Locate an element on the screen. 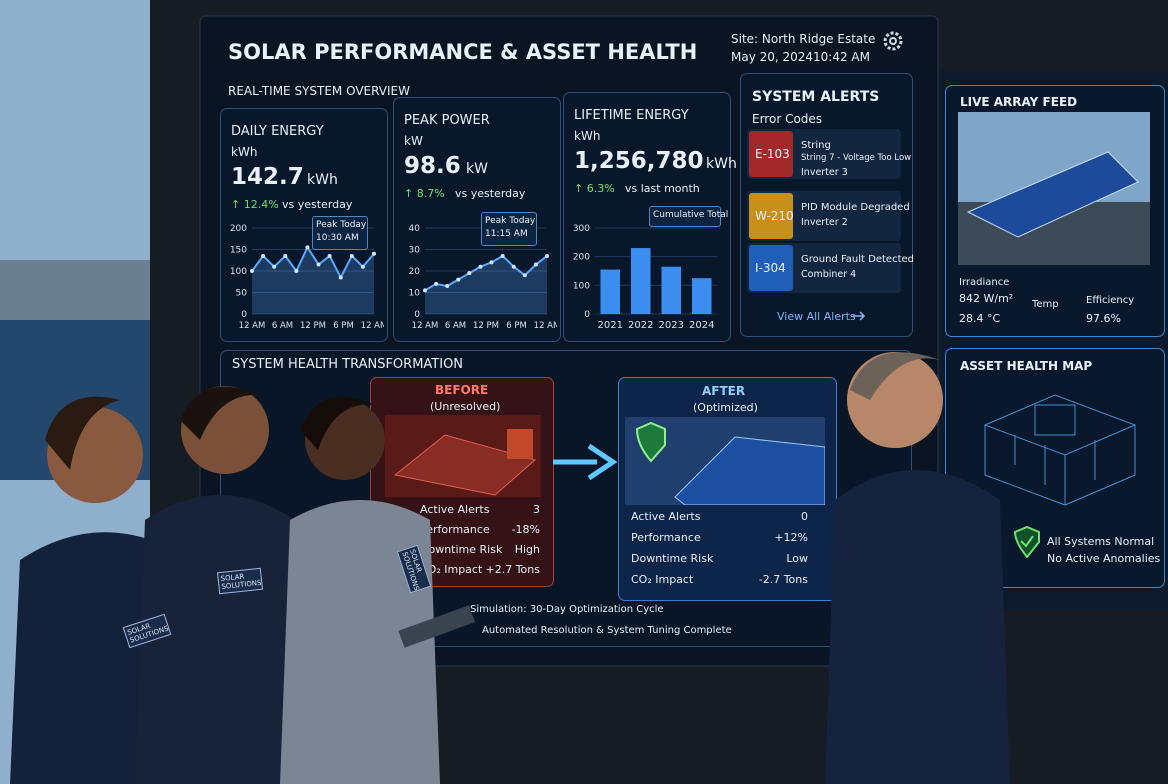 This screenshot has width=1168, height=784. alert-title: PID Module Degraded is located at coordinates (855, 207).